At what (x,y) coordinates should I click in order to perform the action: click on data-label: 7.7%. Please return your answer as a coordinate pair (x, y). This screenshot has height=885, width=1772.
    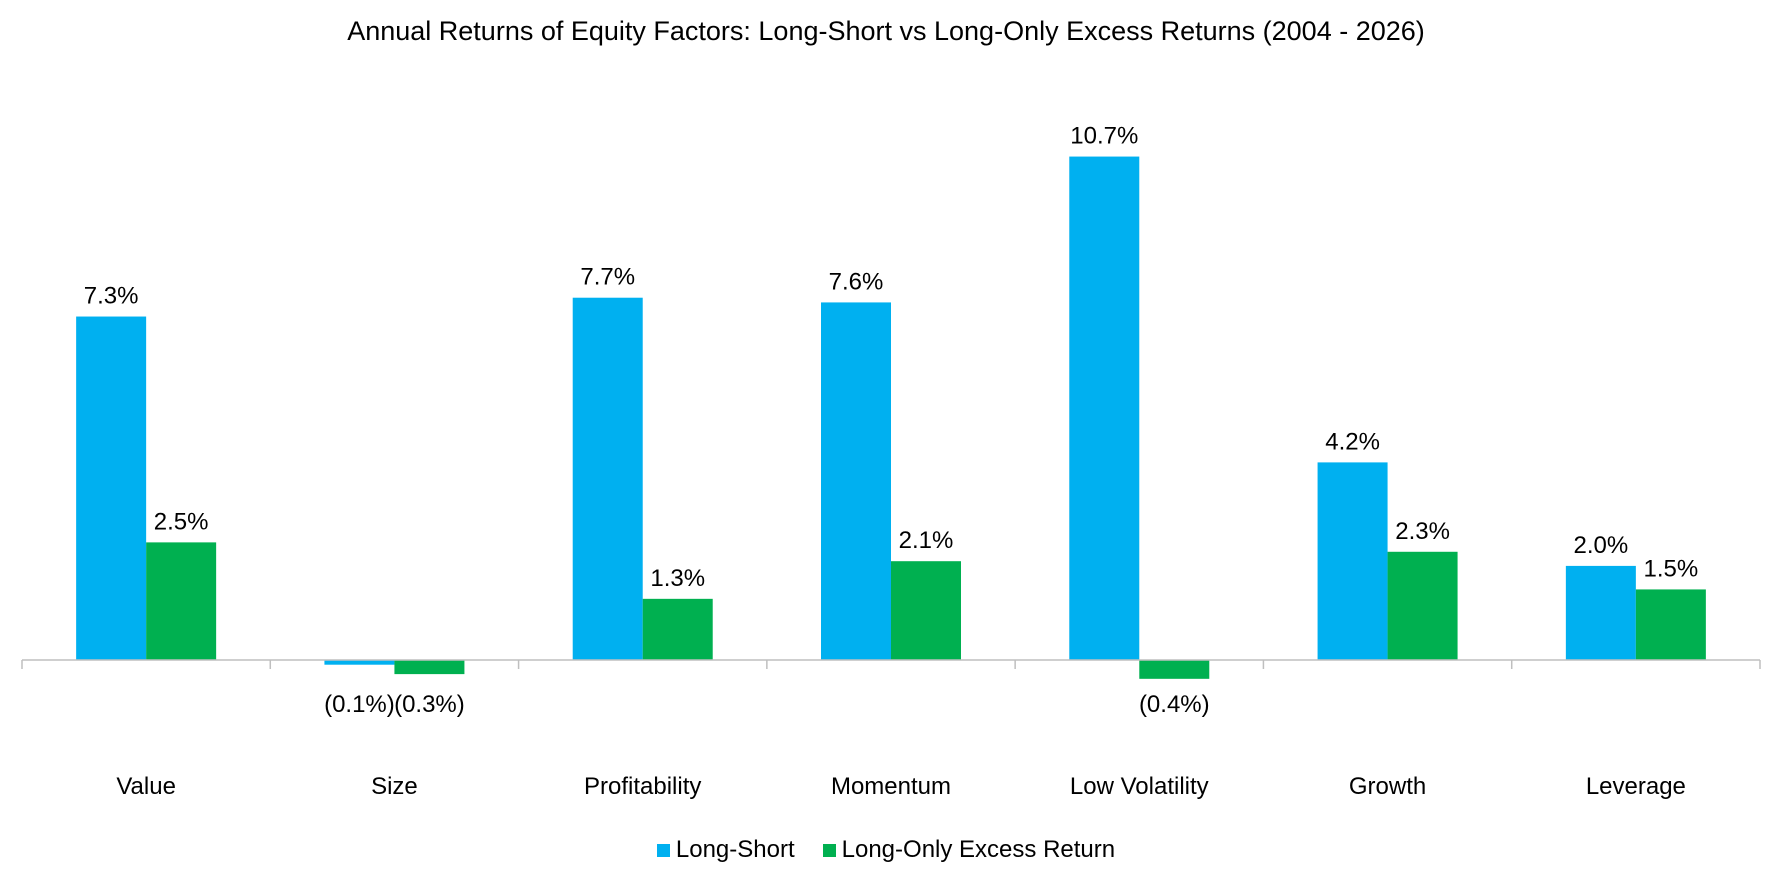
    Looking at the image, I should click on (607, 277).